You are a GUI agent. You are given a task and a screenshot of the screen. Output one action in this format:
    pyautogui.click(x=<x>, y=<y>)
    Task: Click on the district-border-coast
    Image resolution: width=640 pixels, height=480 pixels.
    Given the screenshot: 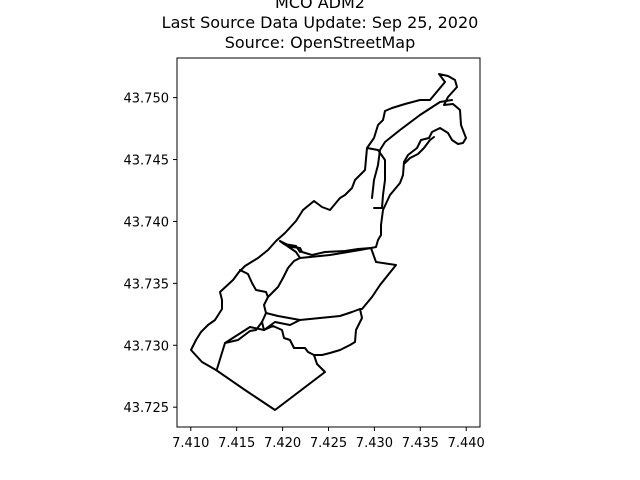 What is the action you would take?
    pyautogui.click(x=419, y=150)
    